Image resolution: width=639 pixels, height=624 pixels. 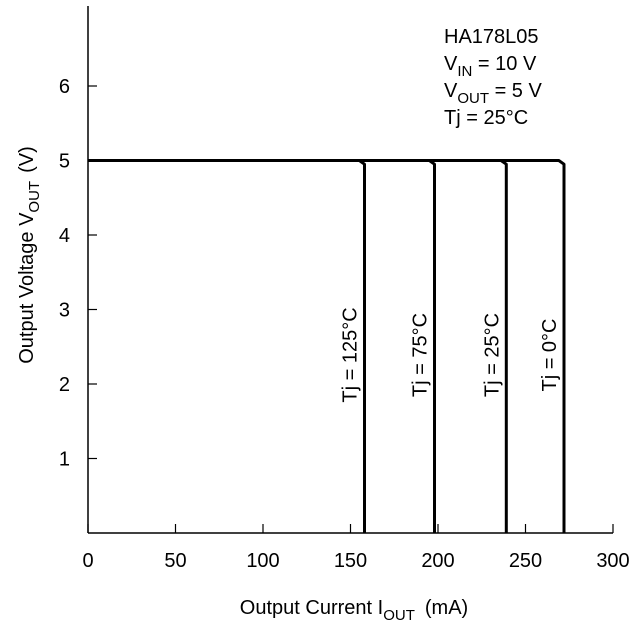 What do you see at coordinates (421, 355) in the screenshot?
I see `series-label: Tj = 75°C` at bounding box center [421, 355].